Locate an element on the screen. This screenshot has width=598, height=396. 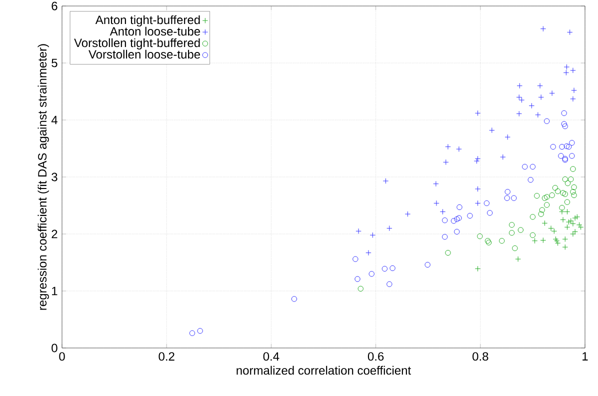
y-tick-label: 5 is located at coordinates (55, 63).